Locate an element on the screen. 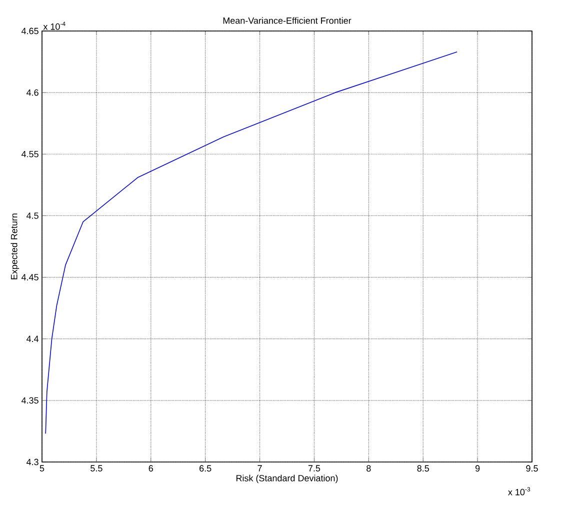  chart-title: Mean-Variance-Efficient Frontier is located at coordinates (287, 20).